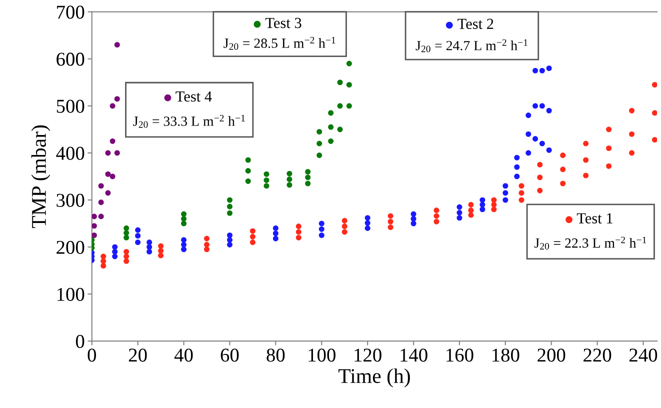  What do you see at coordinates (80, 341) in the screenshot?
I see `y-tick-label: 0` at bounding box center [80, 341].